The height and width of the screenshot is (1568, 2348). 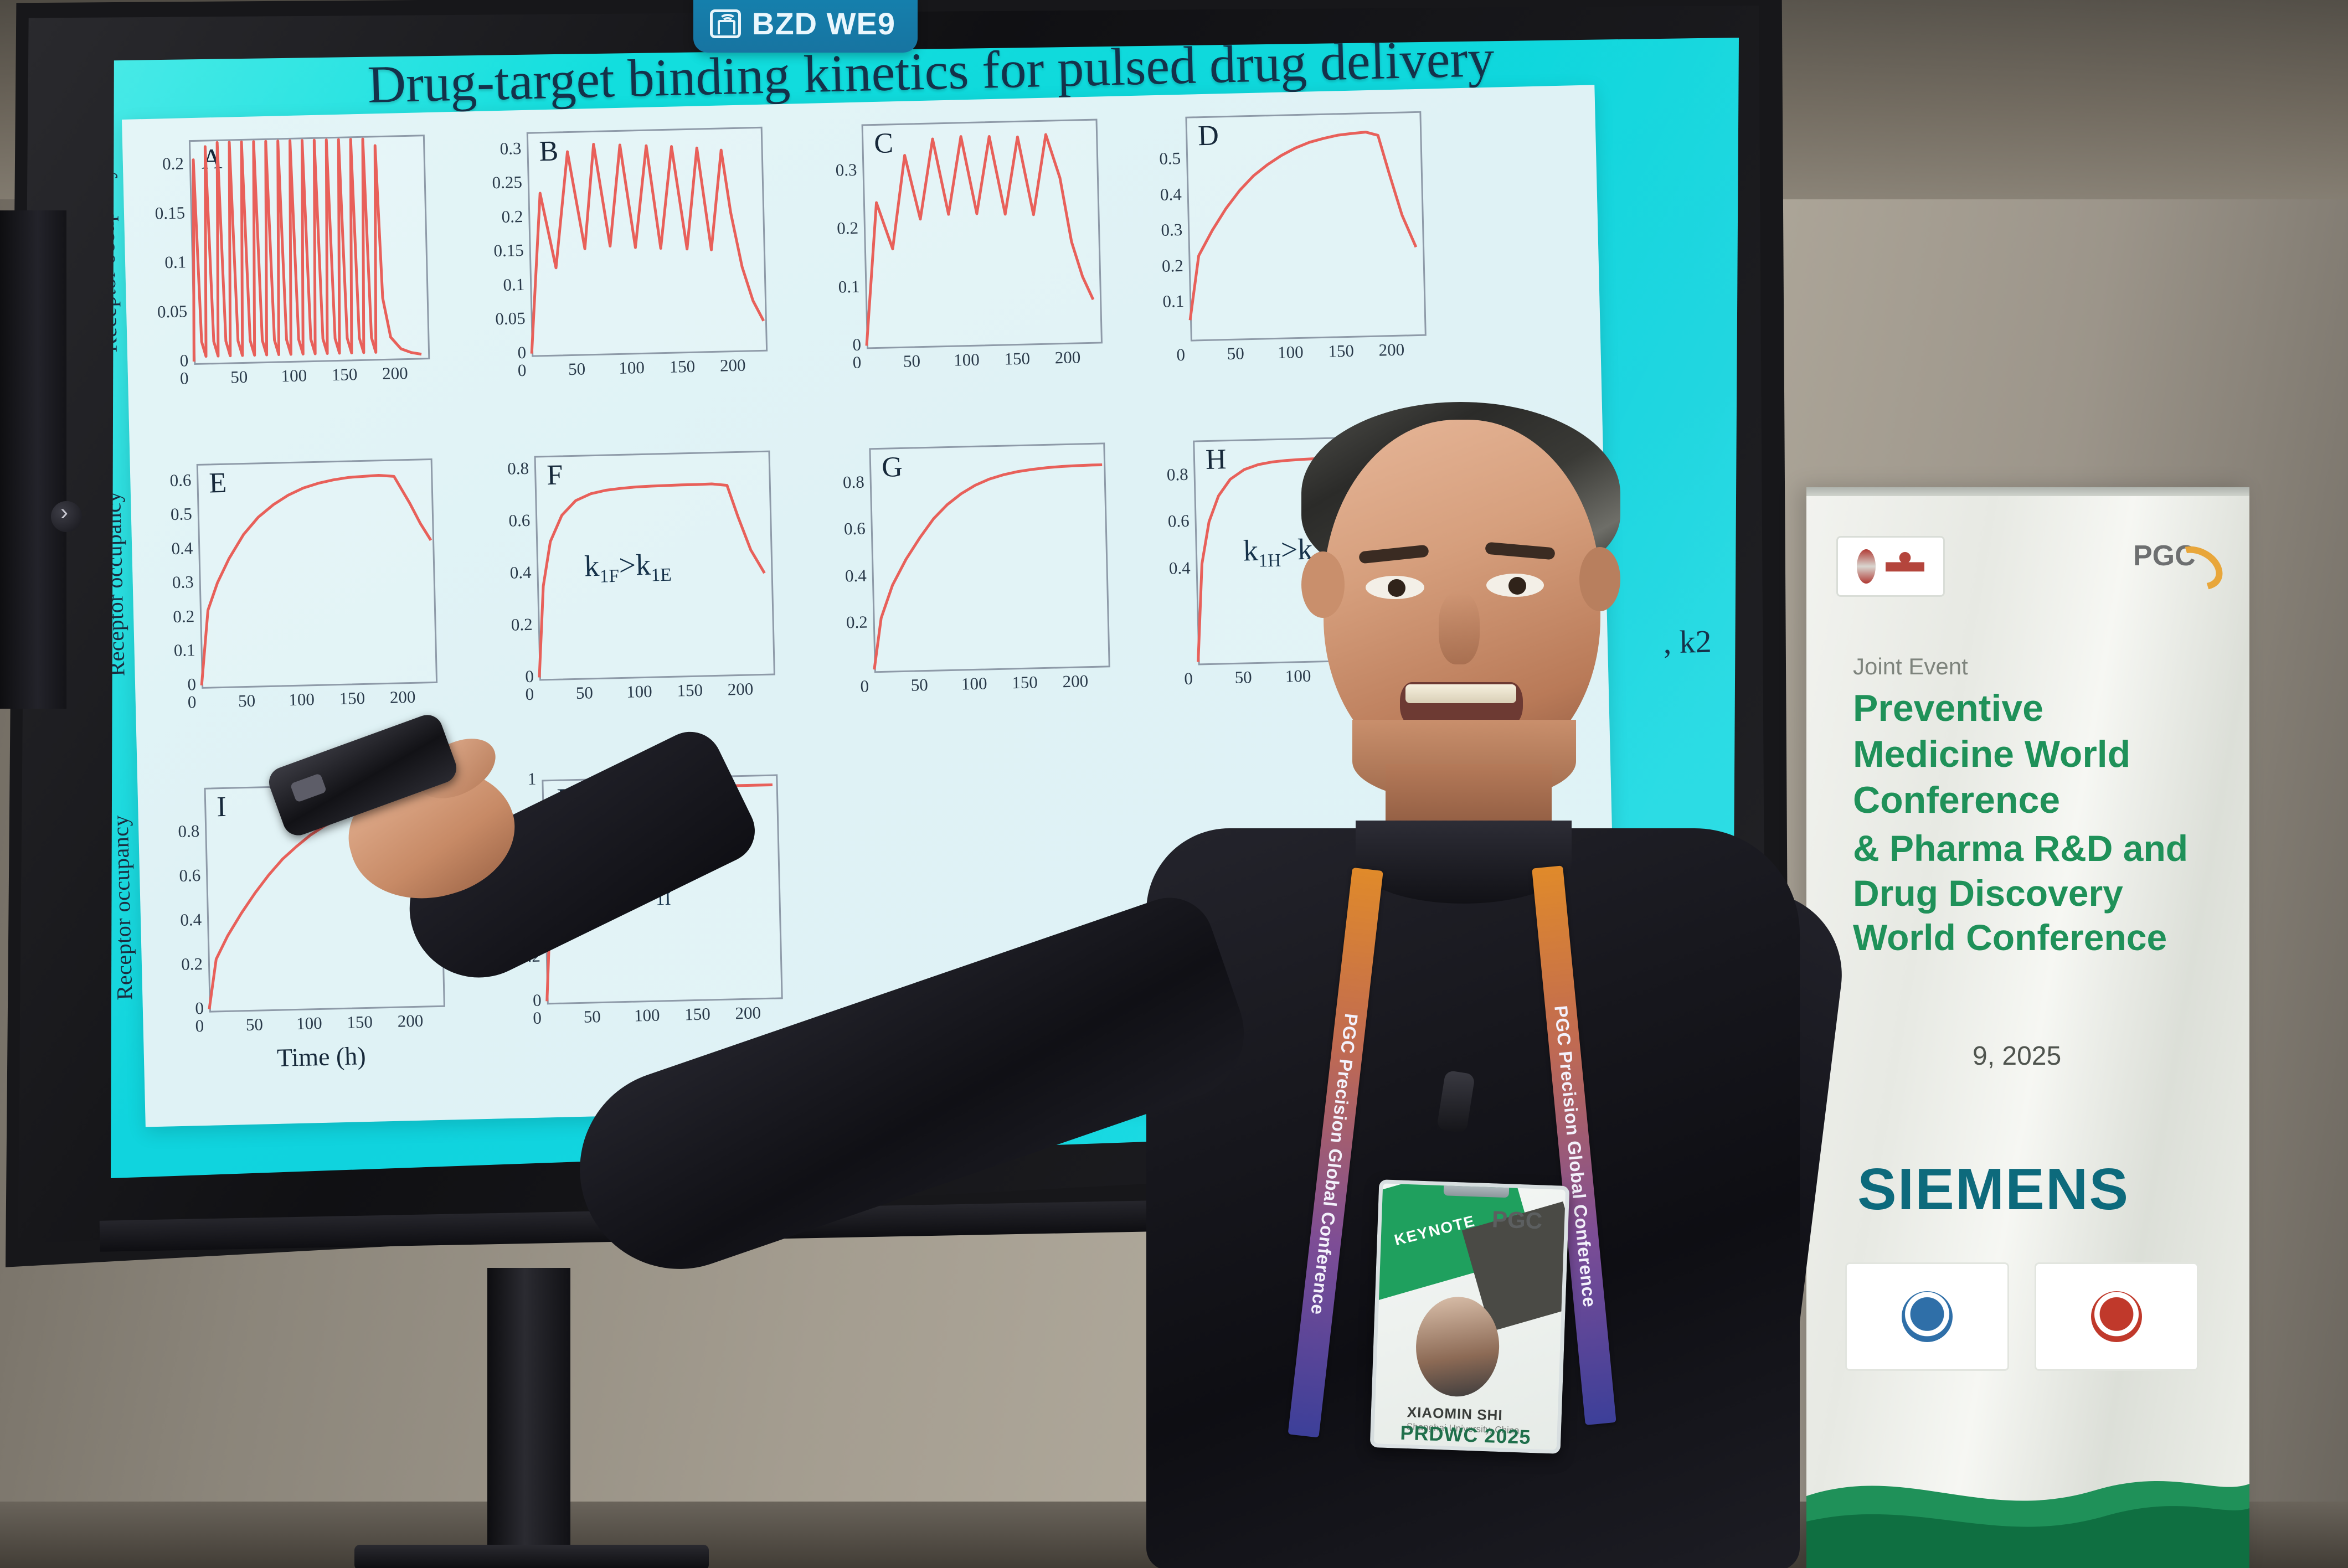 What do you see at coordinates (2034, 567) in the screenshot?
I see `banner-logo-row: PGC` at bounding box center [2034, 567].